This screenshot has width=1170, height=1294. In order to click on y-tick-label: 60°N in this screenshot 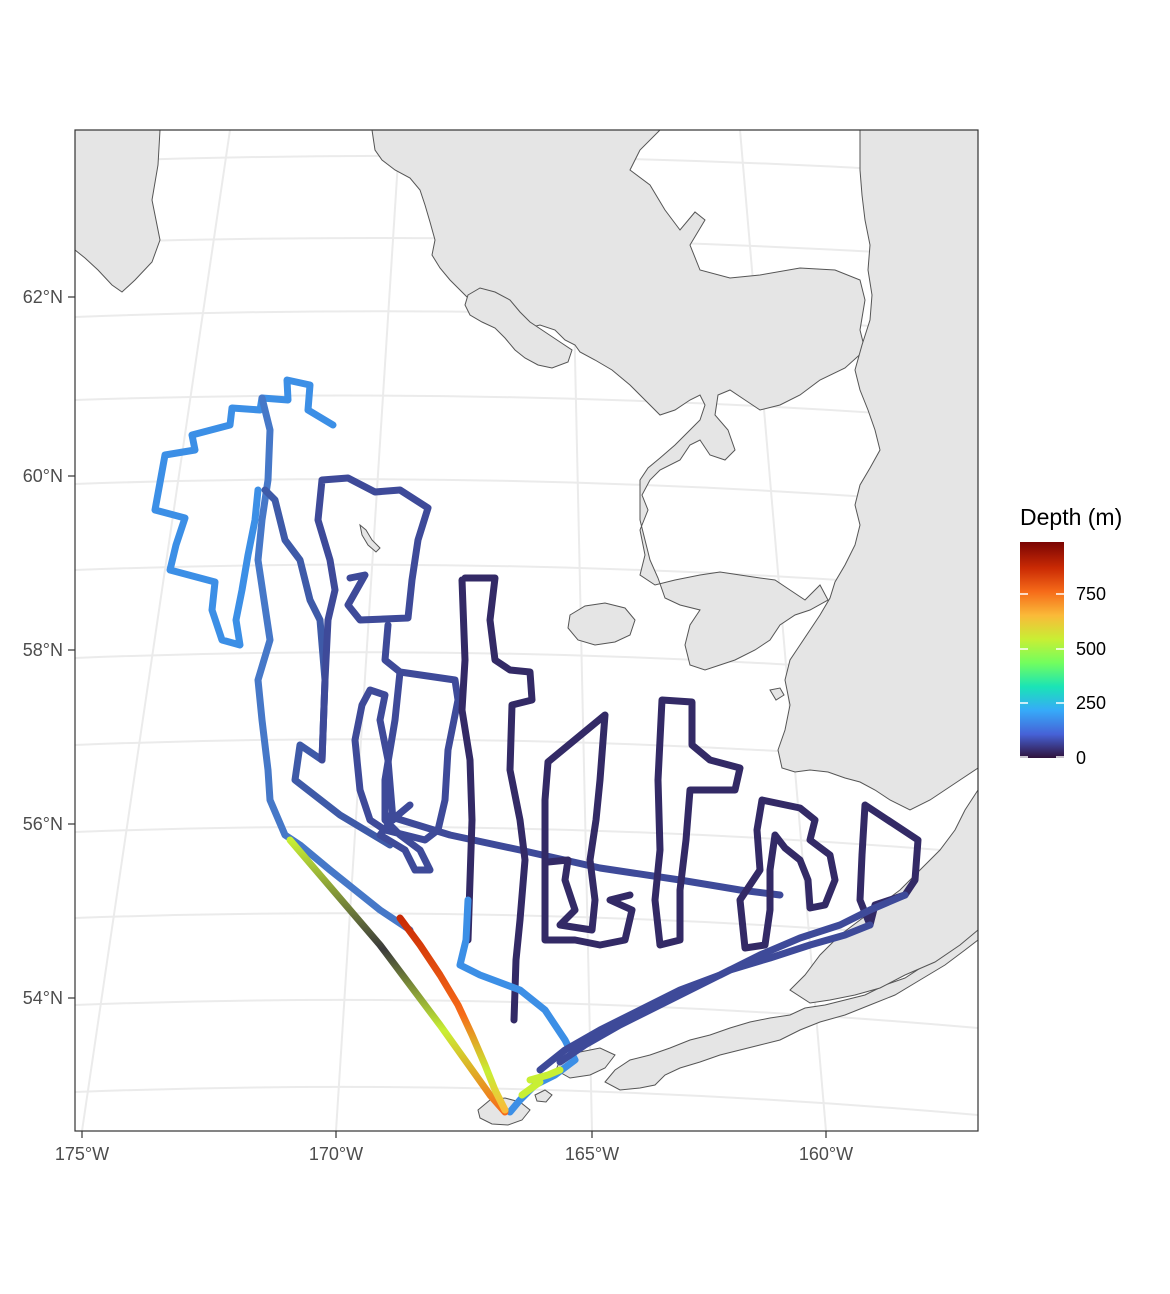, I will do `click(43, 476)`.